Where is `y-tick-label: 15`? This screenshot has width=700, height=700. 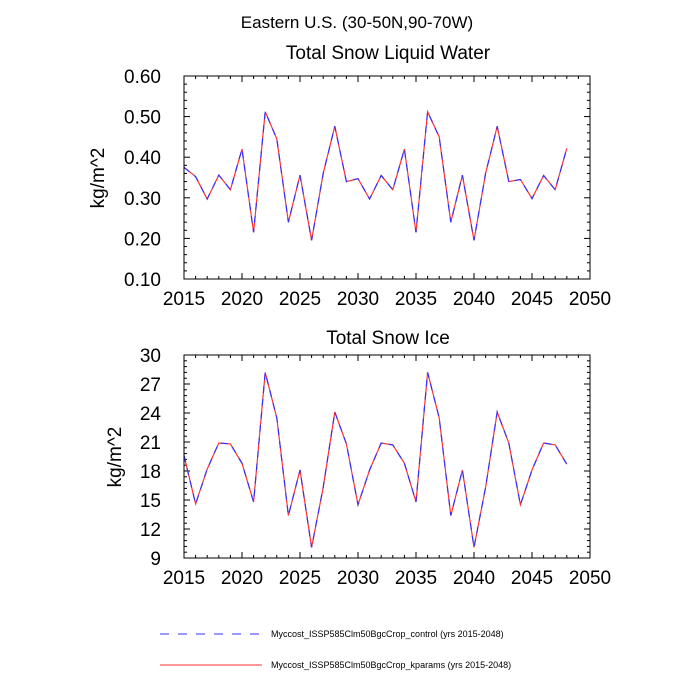
y-tick-label: 15 is located at coordinates (150, 501).